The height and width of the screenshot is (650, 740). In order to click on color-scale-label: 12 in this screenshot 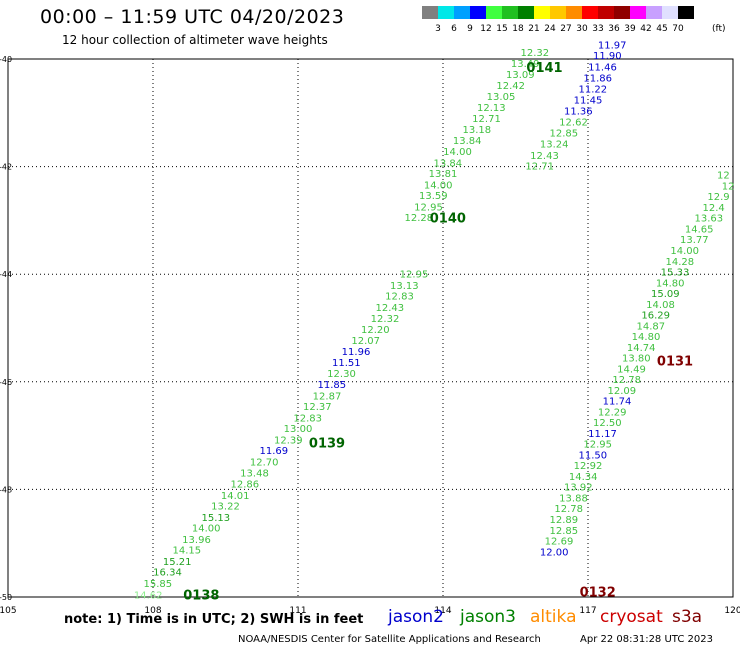, I will do `click(486, 29)`.